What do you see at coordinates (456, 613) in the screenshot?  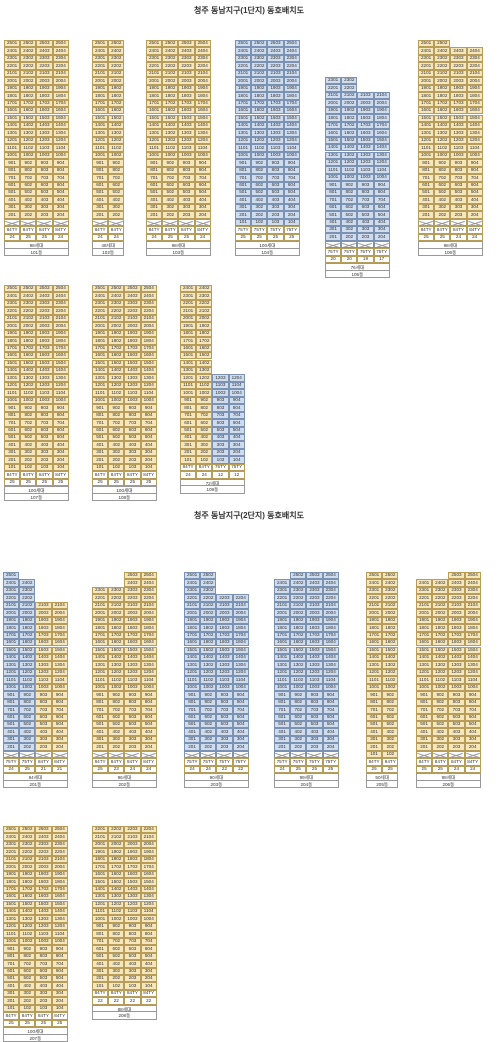 I see `unit-cell: 2003` at bounding box center [456, 613].